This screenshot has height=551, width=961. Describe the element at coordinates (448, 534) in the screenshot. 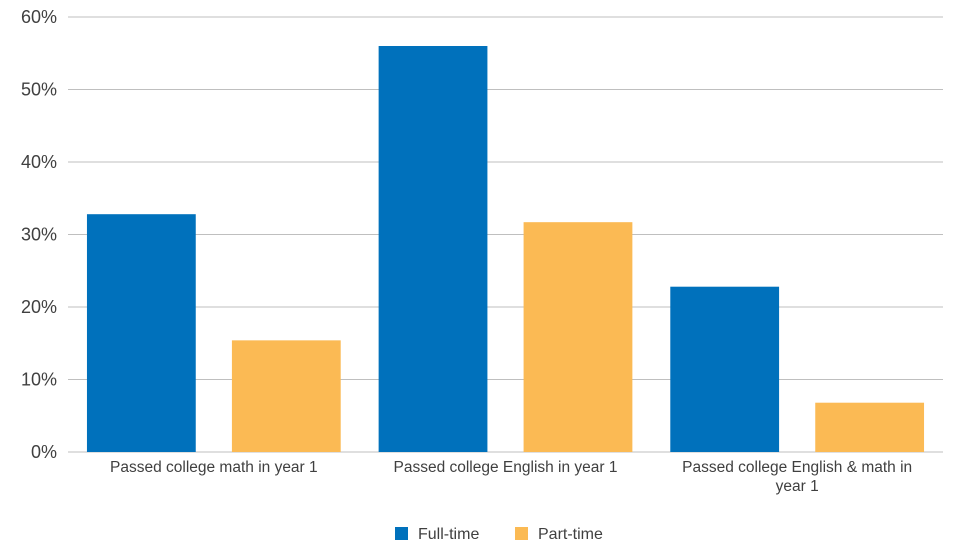

I see `legend-label: Full-time` at that location.